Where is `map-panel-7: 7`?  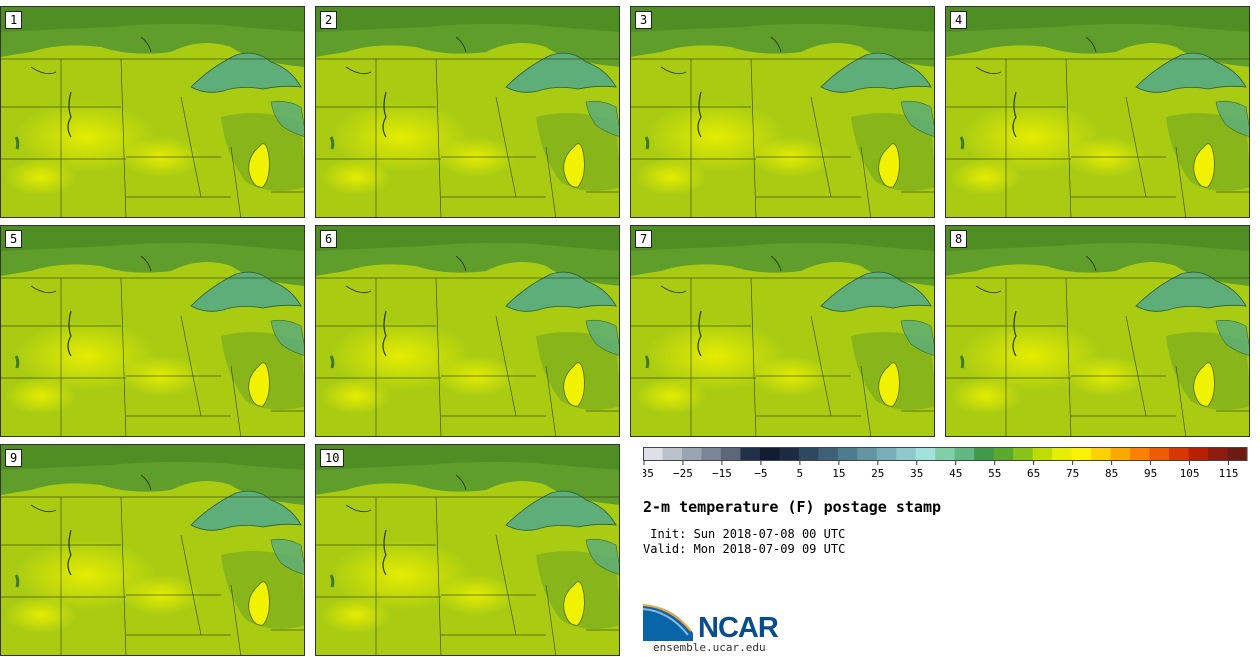
map-panel-7: 7 is located at coordinates (782, 331).